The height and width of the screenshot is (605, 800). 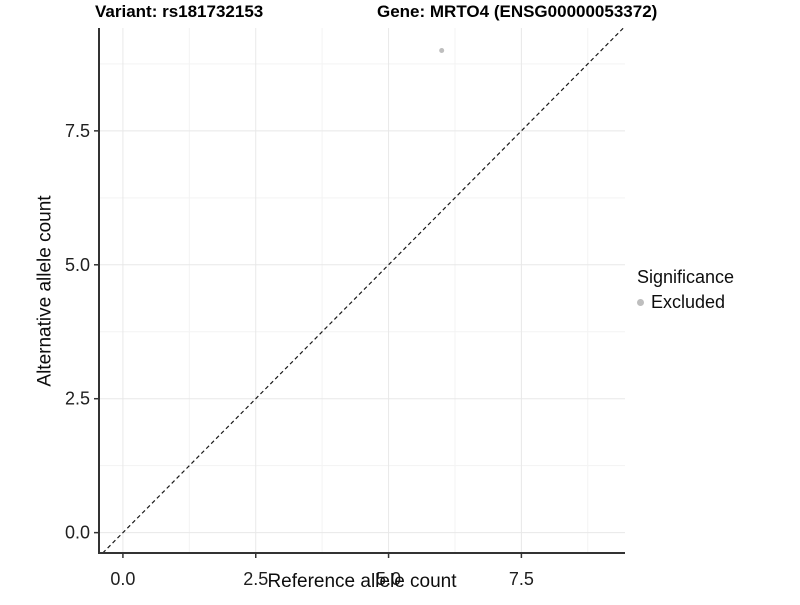 What do you see at coordinates (45, 291) in the screenshot?
I see `y-axis-label: Alternative allele count` at bounding box center [45, 291].